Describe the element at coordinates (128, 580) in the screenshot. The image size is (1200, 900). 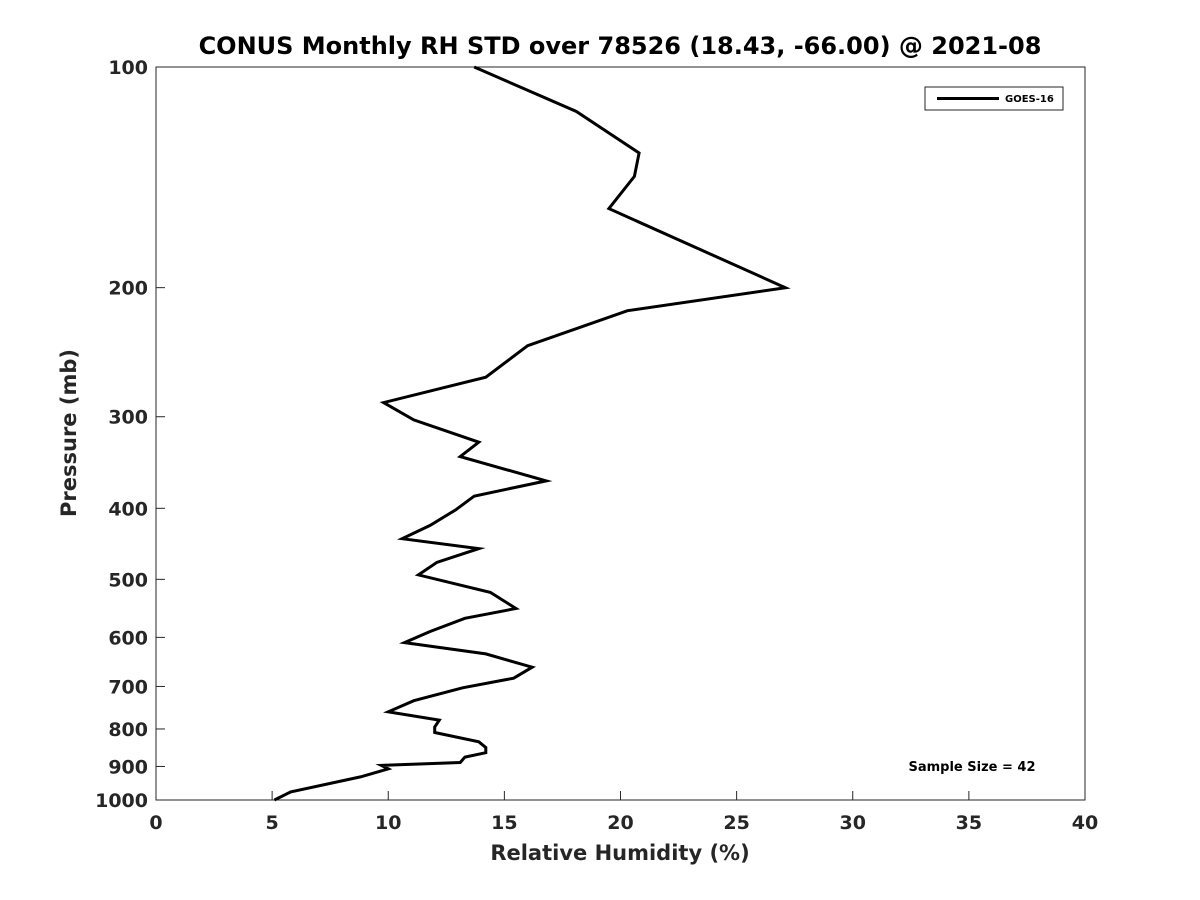
I see `y-tick-label: 500` at that location.